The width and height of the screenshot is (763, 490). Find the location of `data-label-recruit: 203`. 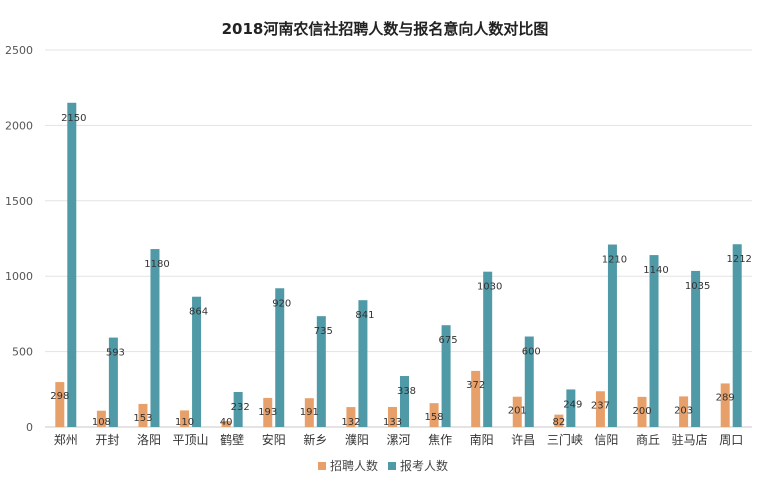

data-label-recruit: 203 is located at coordinates (683, 410).